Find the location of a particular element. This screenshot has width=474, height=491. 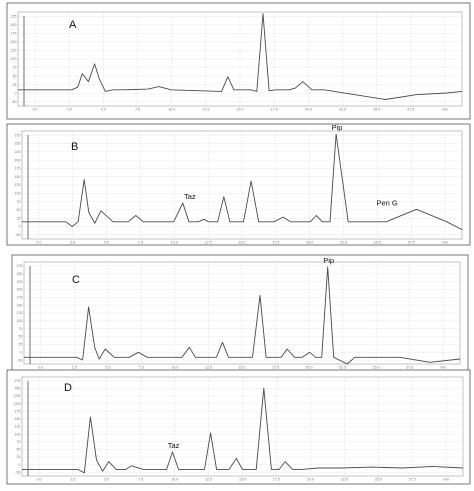

panel-letter: A is located at coordinates (73, 25).